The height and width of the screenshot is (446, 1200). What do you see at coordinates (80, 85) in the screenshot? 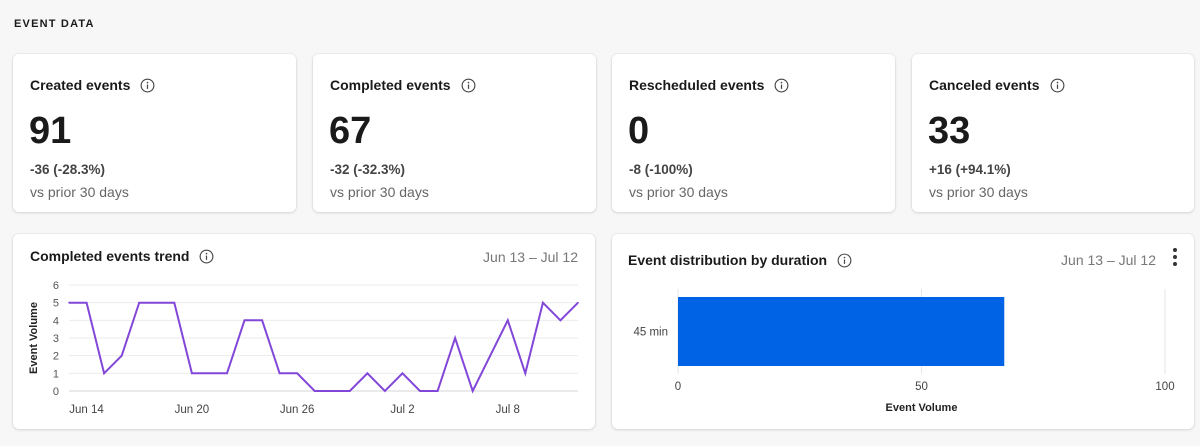
I see `stat-title: Created events` at bounding box center [80, 85].